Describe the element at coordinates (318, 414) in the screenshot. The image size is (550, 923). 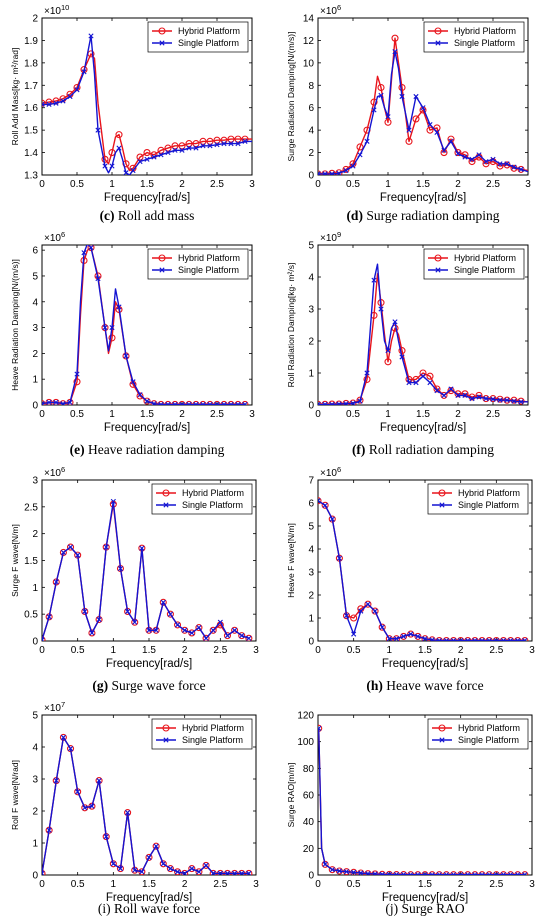
I see `x-tick-label: 0` at that location.